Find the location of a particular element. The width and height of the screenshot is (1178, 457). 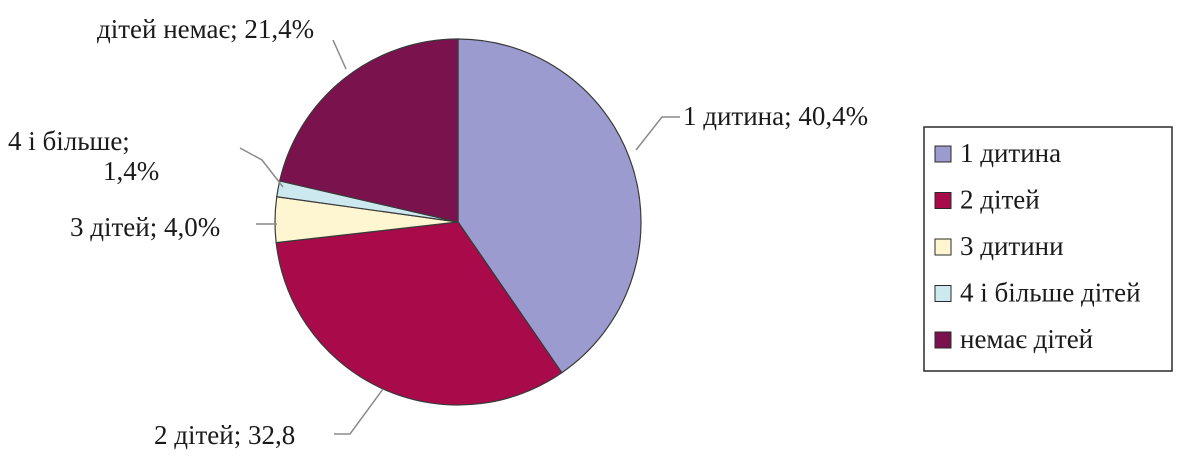

legend-label: 2 дітей is located at coordinates (1000, 200).